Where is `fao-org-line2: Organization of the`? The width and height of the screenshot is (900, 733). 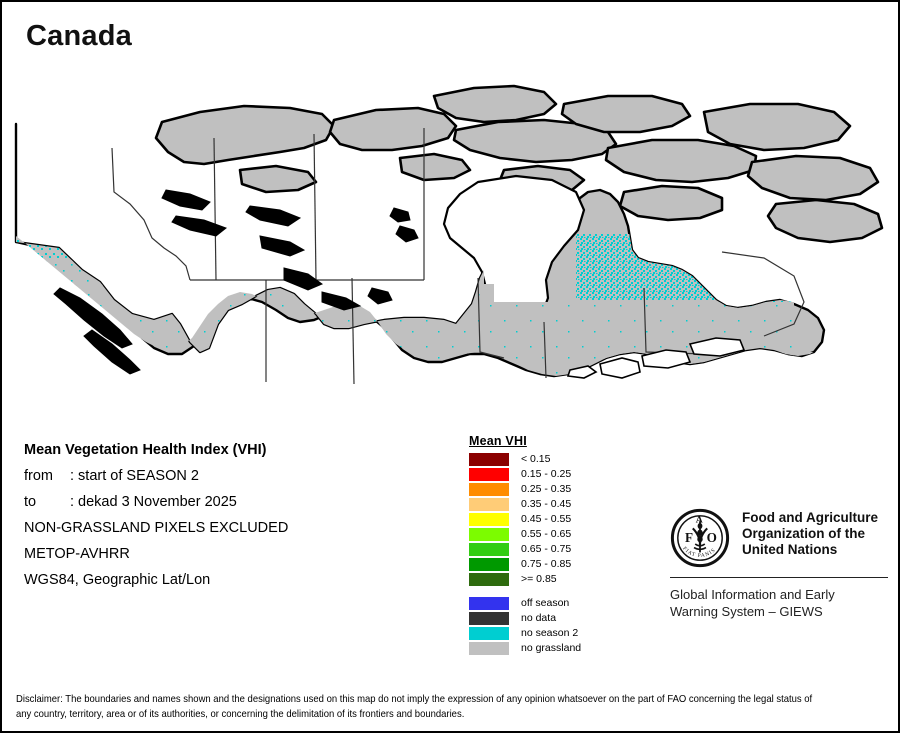 fao-org-line2: Organization of the is located at coordinates (803, 533).